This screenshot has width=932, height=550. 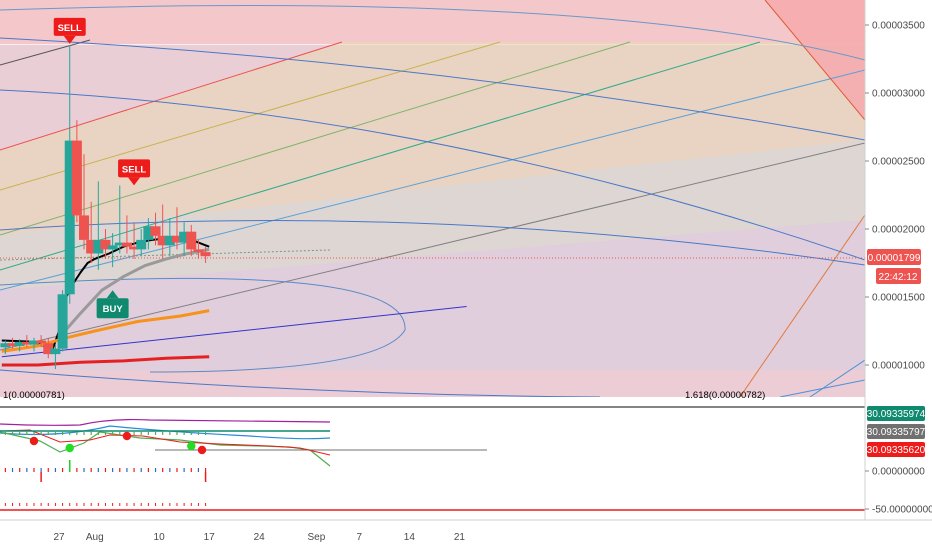 I want to click on oscillator-signal-dots, so click(x=118, y=443).